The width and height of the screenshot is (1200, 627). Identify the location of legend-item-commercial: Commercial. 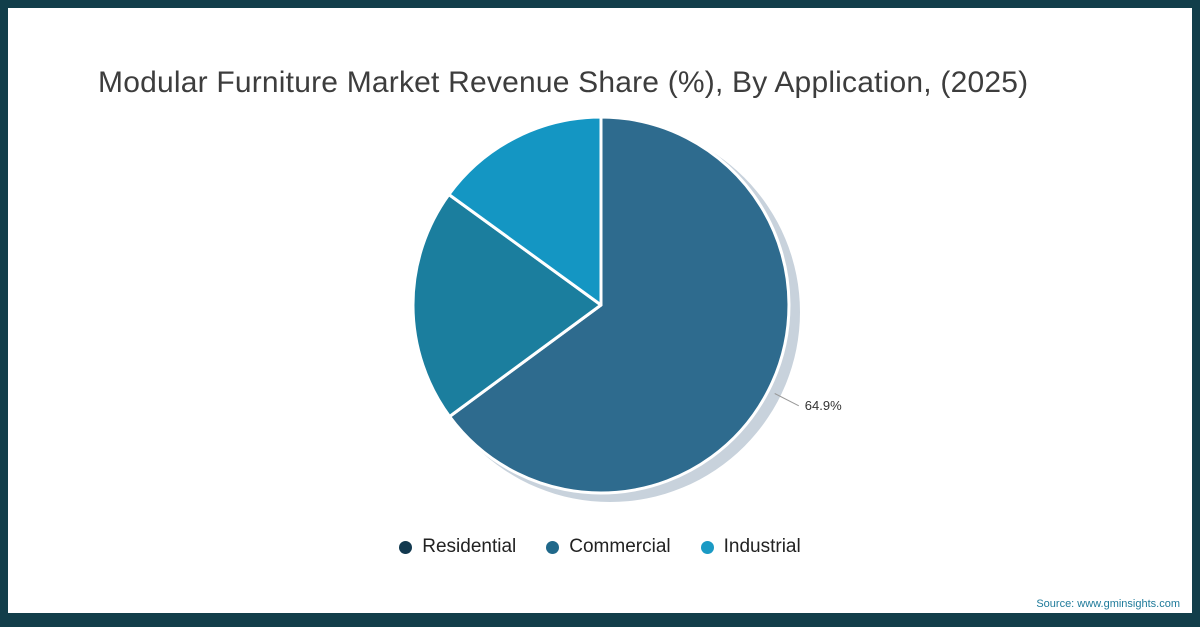
(608, 547).